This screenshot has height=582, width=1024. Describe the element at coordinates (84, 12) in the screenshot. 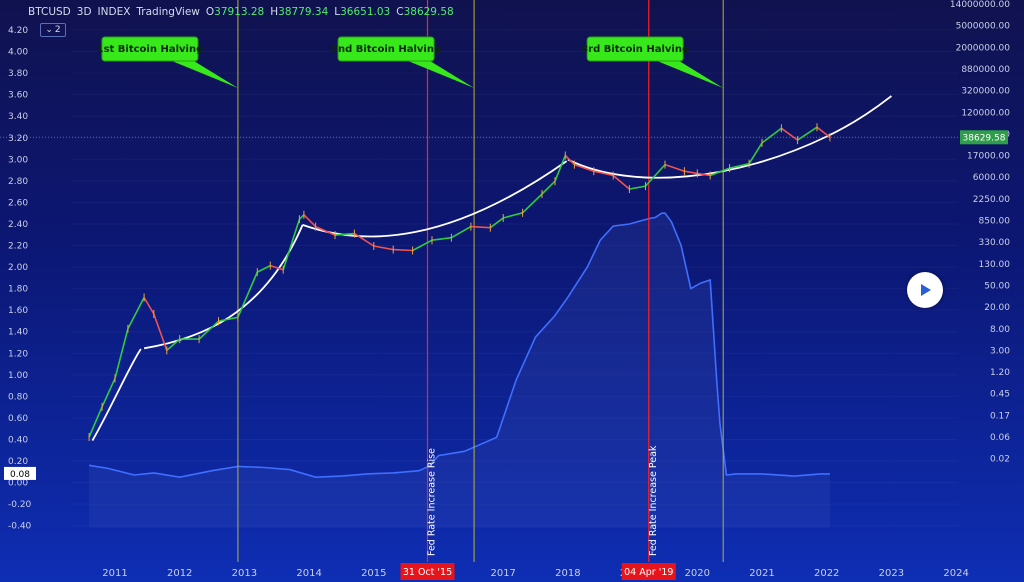

I see `interval-label: 3D` at that location.